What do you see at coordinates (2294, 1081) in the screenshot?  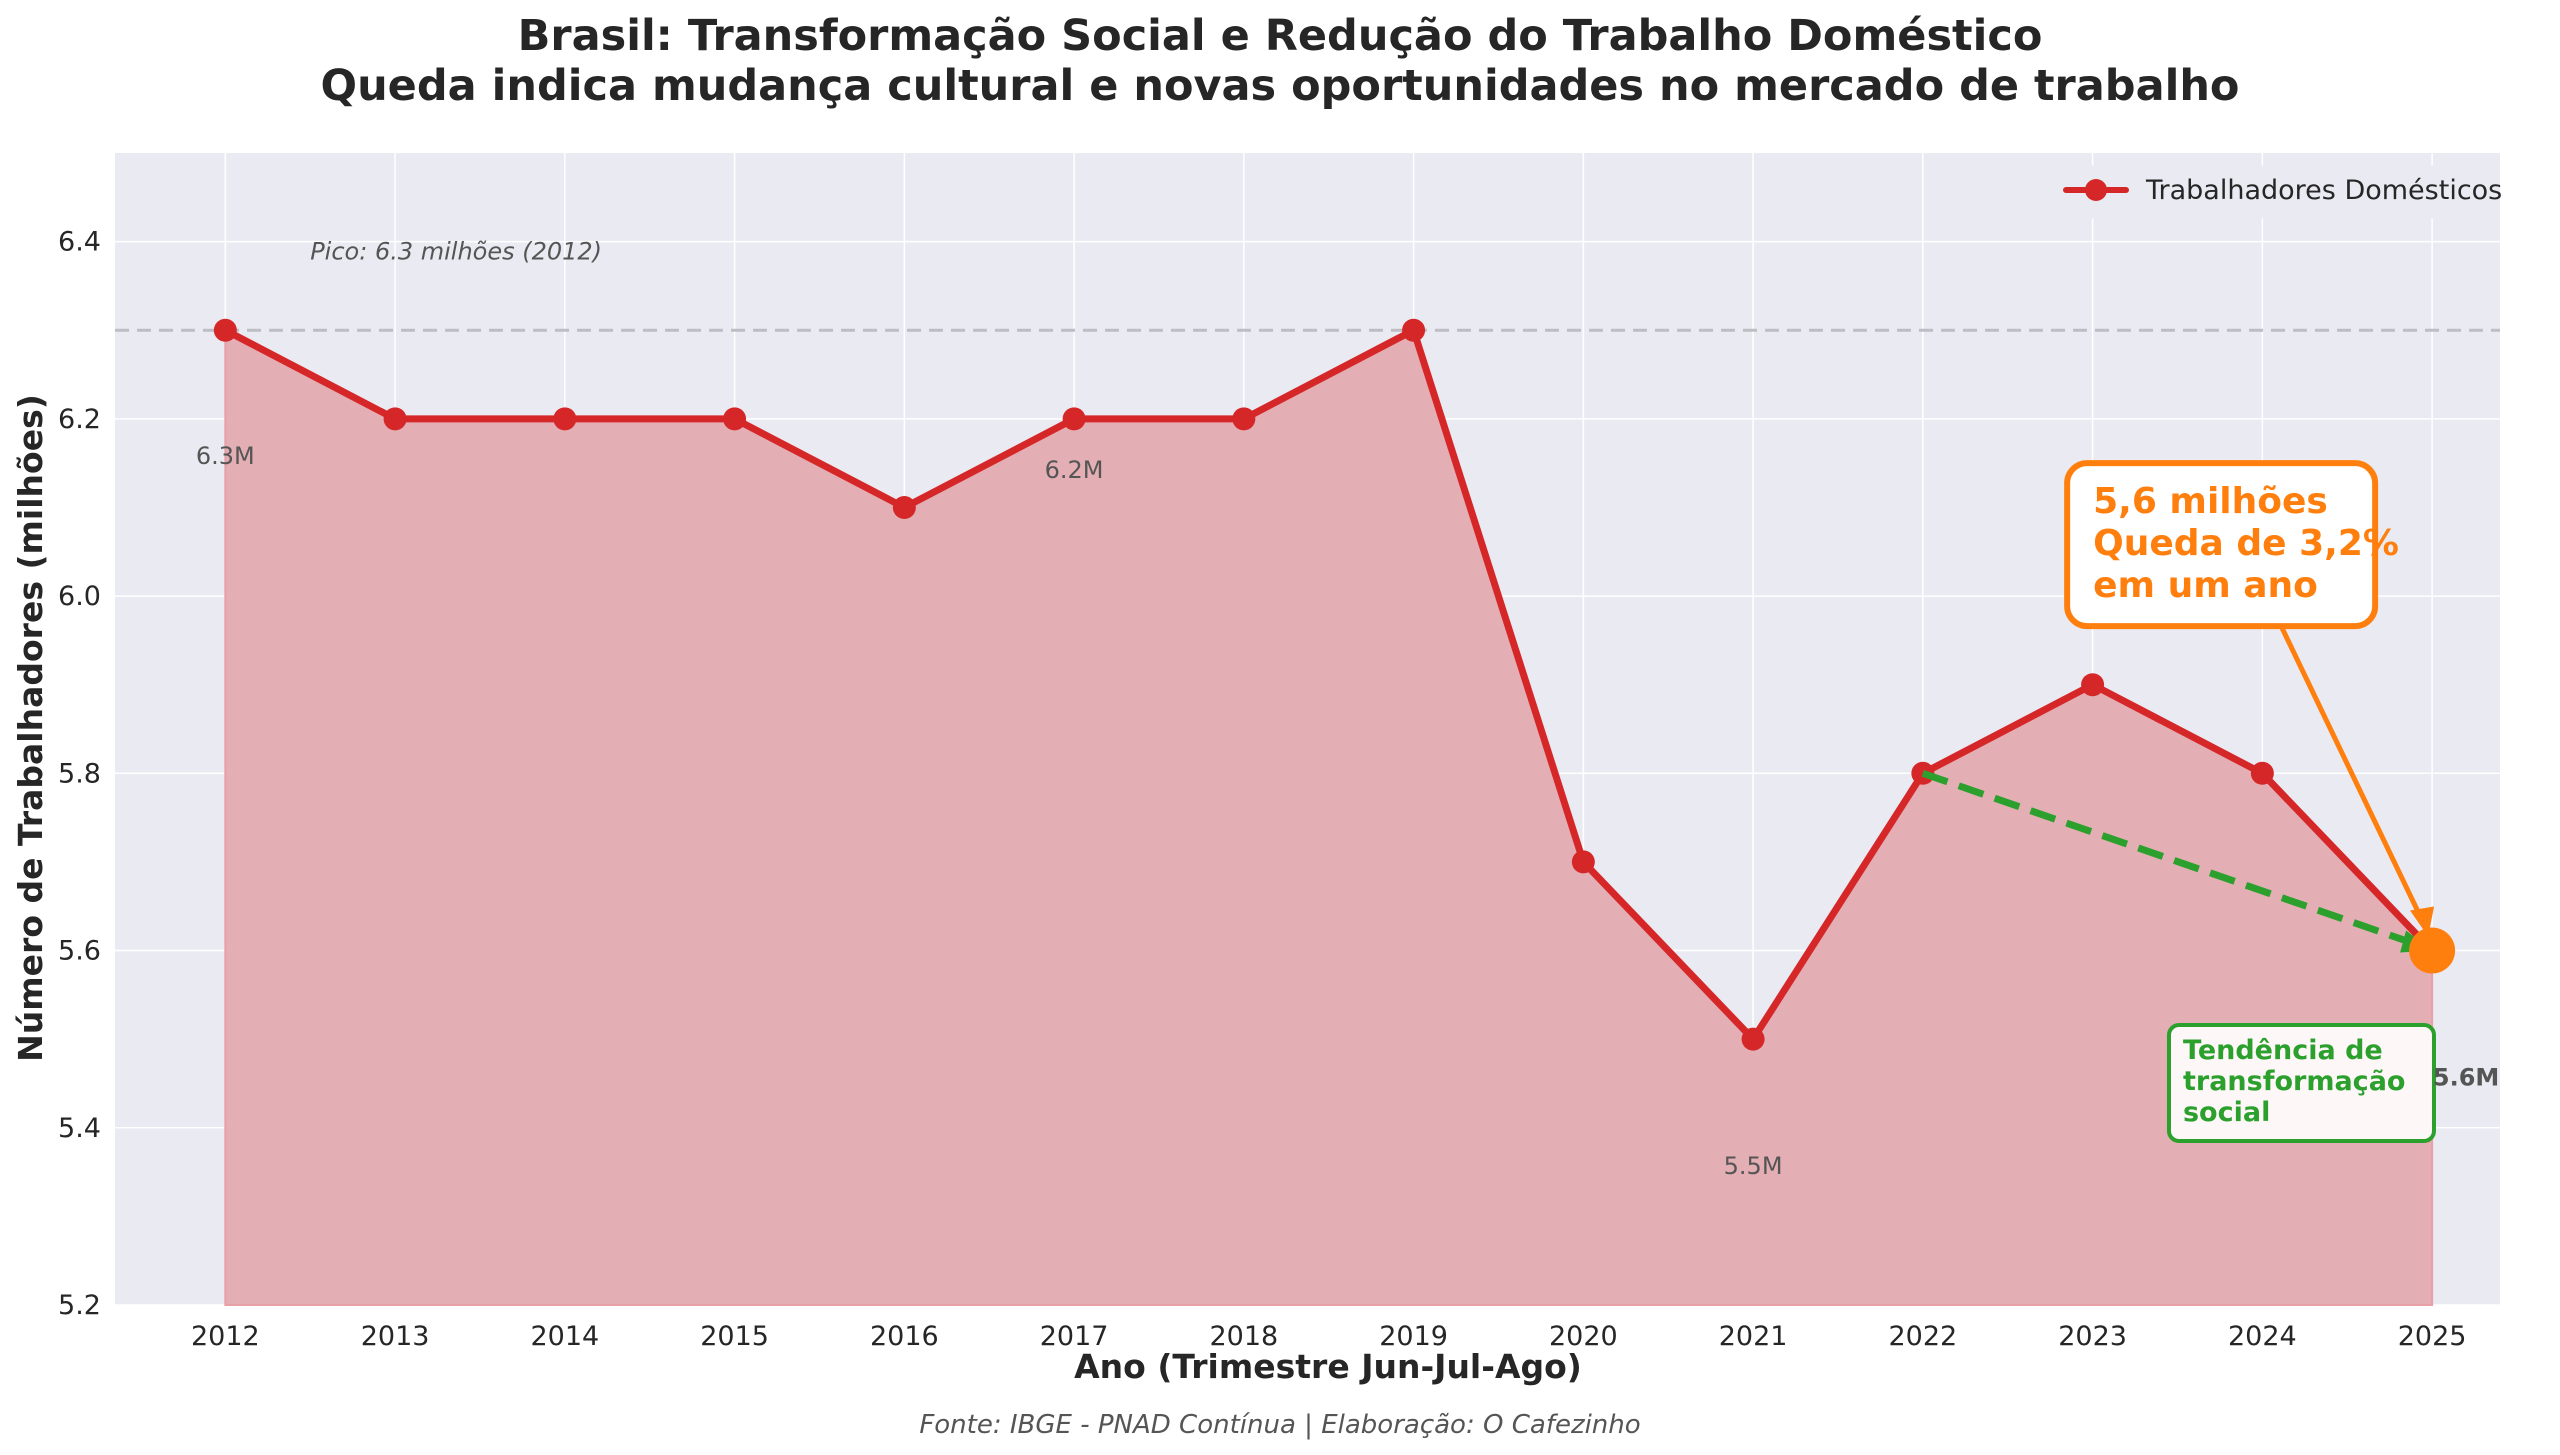 I see `trend-text: transformação` at bounding box center [2294, 1081].